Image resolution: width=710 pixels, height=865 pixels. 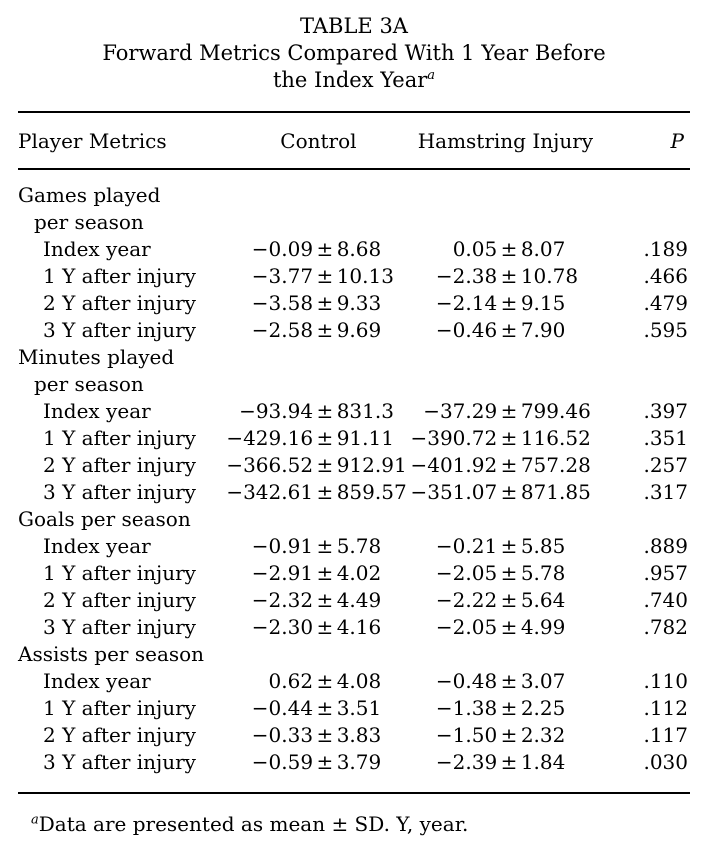 What do you see at coordinates (543, 627) in the screenshot?
I see `hamstring-sd: 4.99` at bounding box center [543, 627].